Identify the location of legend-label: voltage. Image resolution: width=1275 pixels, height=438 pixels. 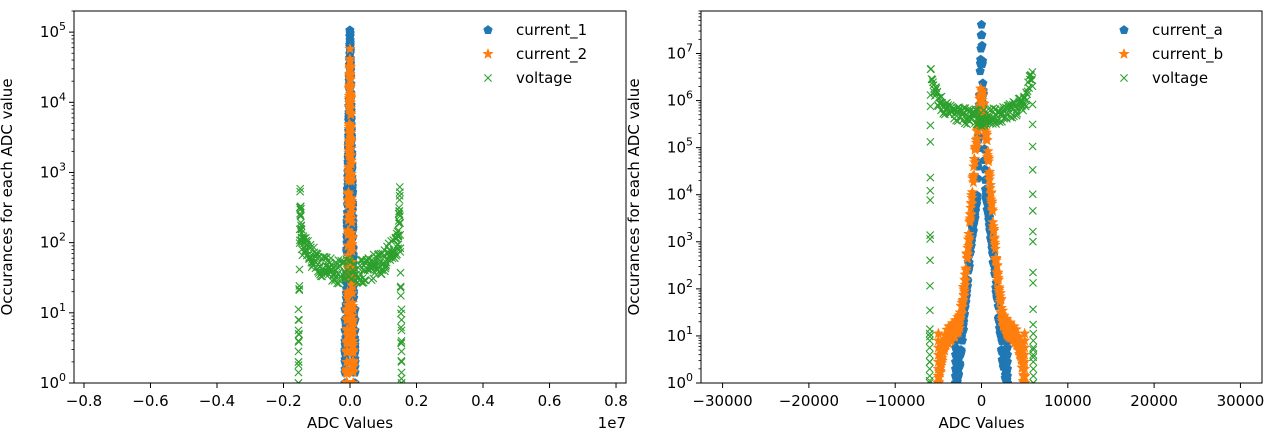
(544, 78).